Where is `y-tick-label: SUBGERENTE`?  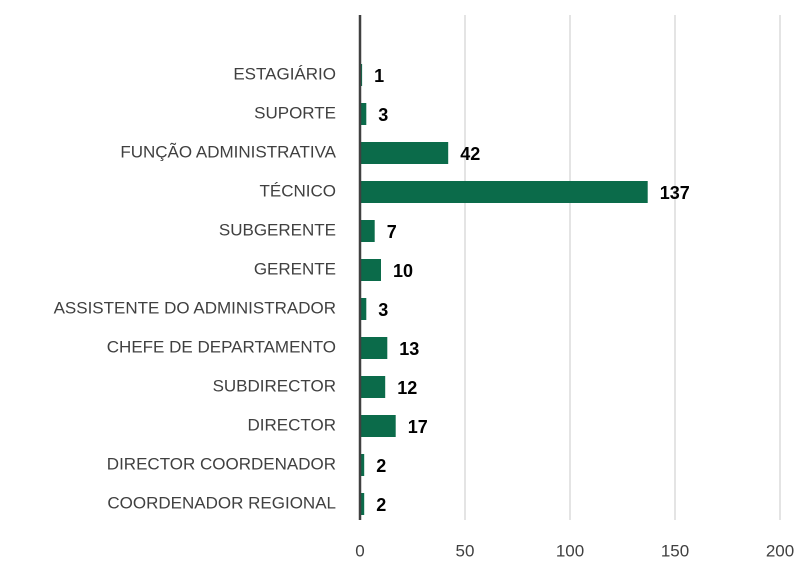 y-tick-label: SUBGERENTE is located at coordinates (277, 229).